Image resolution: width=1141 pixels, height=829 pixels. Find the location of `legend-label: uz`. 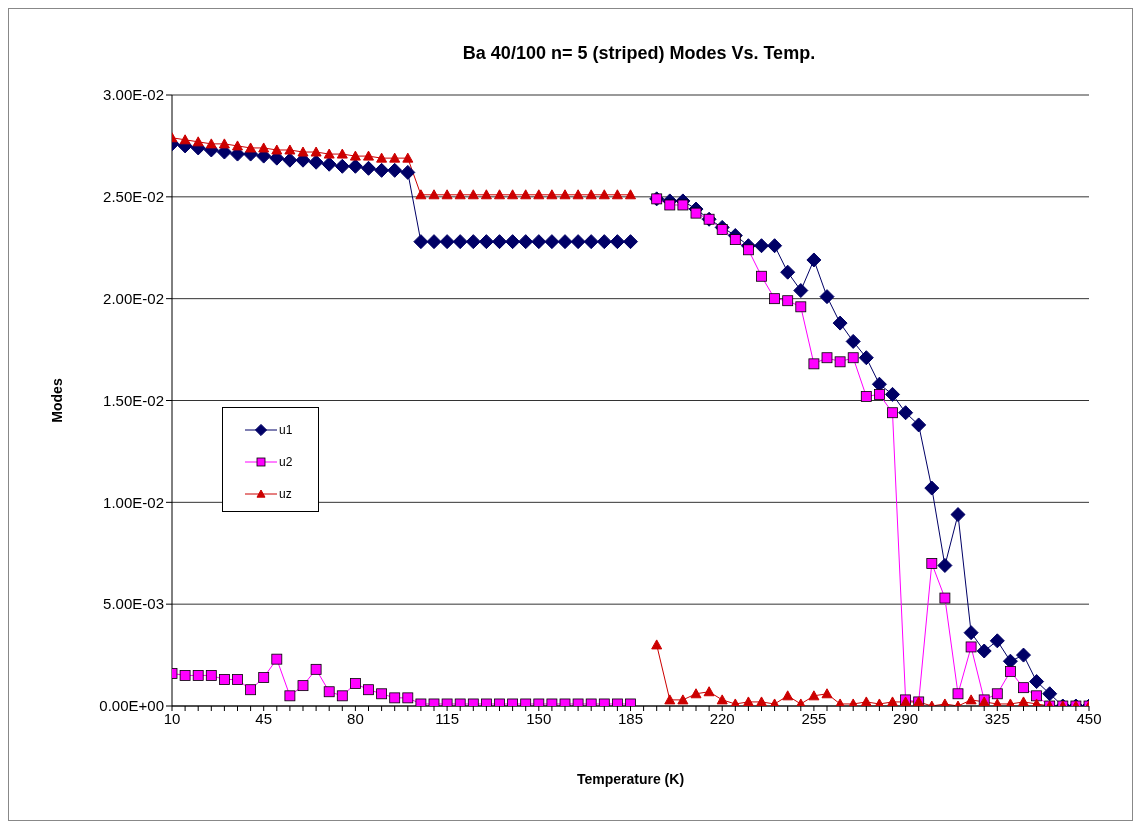

legend-label: uz is located at coordinates (285, 494).